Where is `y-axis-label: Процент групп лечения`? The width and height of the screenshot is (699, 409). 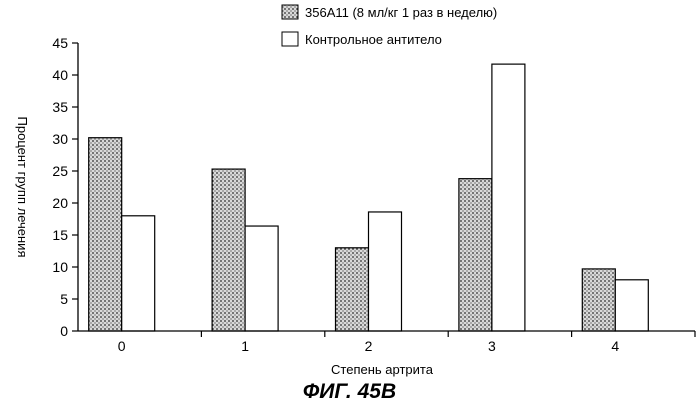
y-axis-label: Процент групп лечения is located at coordinates (22, 187).